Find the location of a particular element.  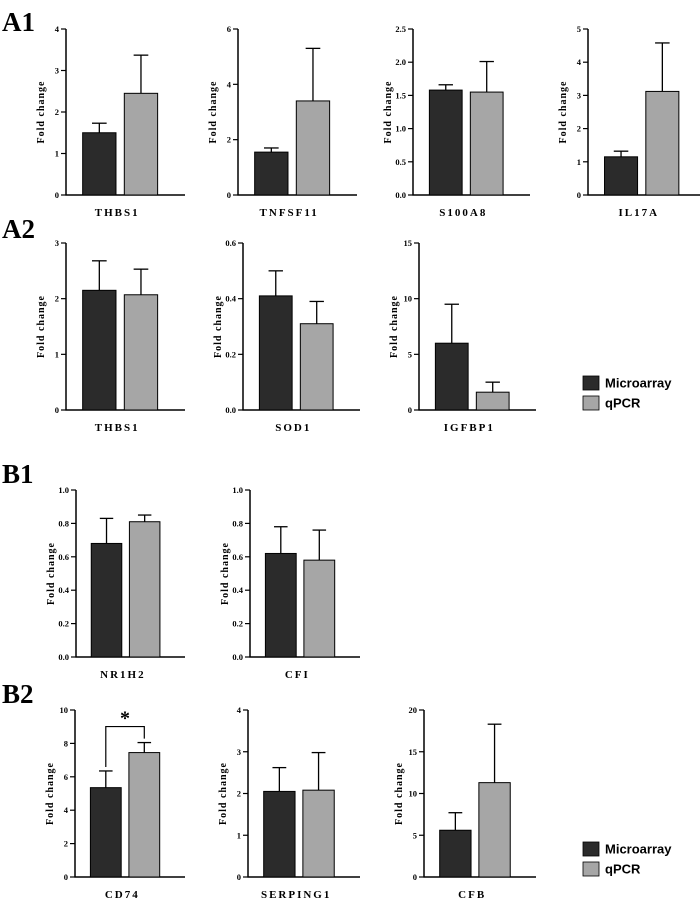

chart-cd74: 0 2 4 6 8 10 Fold change CD74 * is located at coordinates (115, 803).